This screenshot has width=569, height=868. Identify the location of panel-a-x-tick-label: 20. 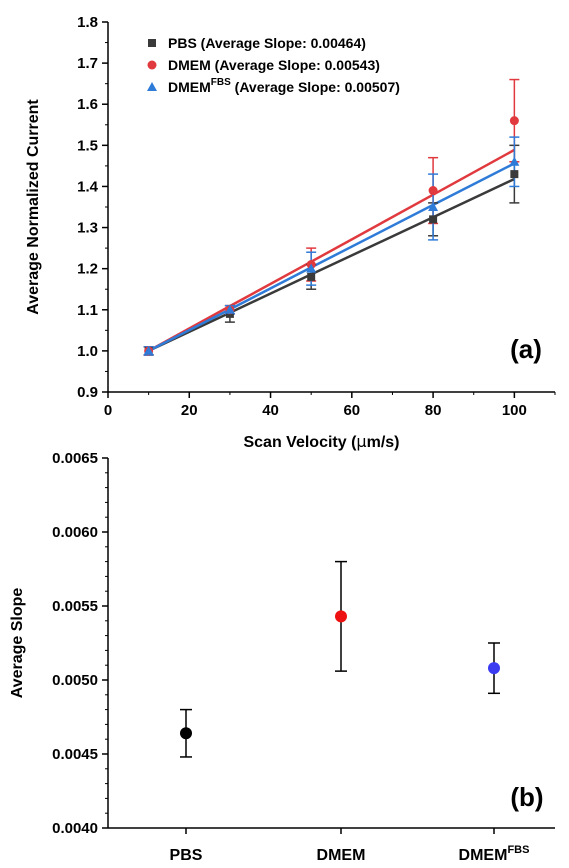
(189, 410).